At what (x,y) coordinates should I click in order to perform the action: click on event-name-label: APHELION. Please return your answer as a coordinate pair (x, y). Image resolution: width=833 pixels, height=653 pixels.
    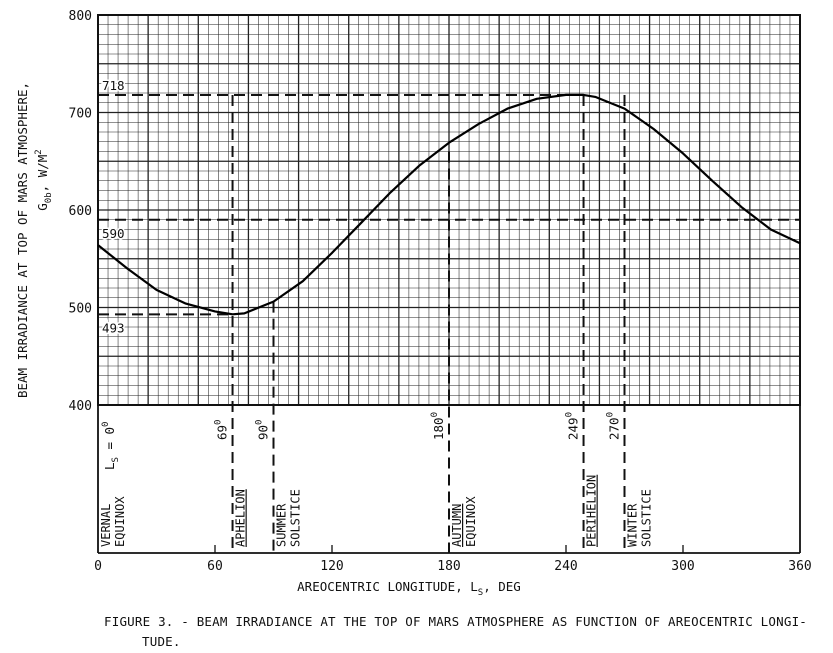
    Looking at the image, I should click on (241, 518).